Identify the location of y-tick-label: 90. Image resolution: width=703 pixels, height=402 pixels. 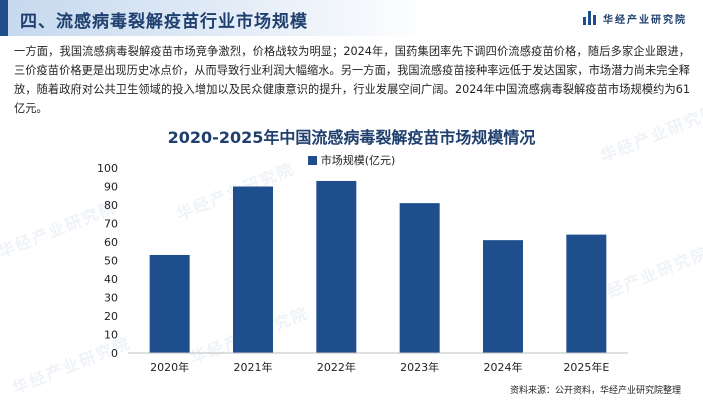
(111, 187).